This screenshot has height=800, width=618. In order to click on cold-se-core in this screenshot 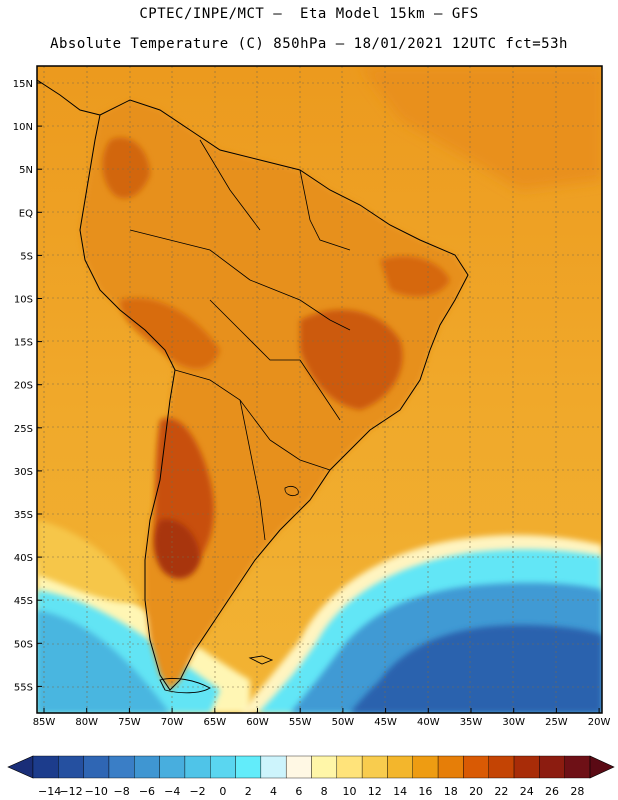, I will do `click(476, 669)`.